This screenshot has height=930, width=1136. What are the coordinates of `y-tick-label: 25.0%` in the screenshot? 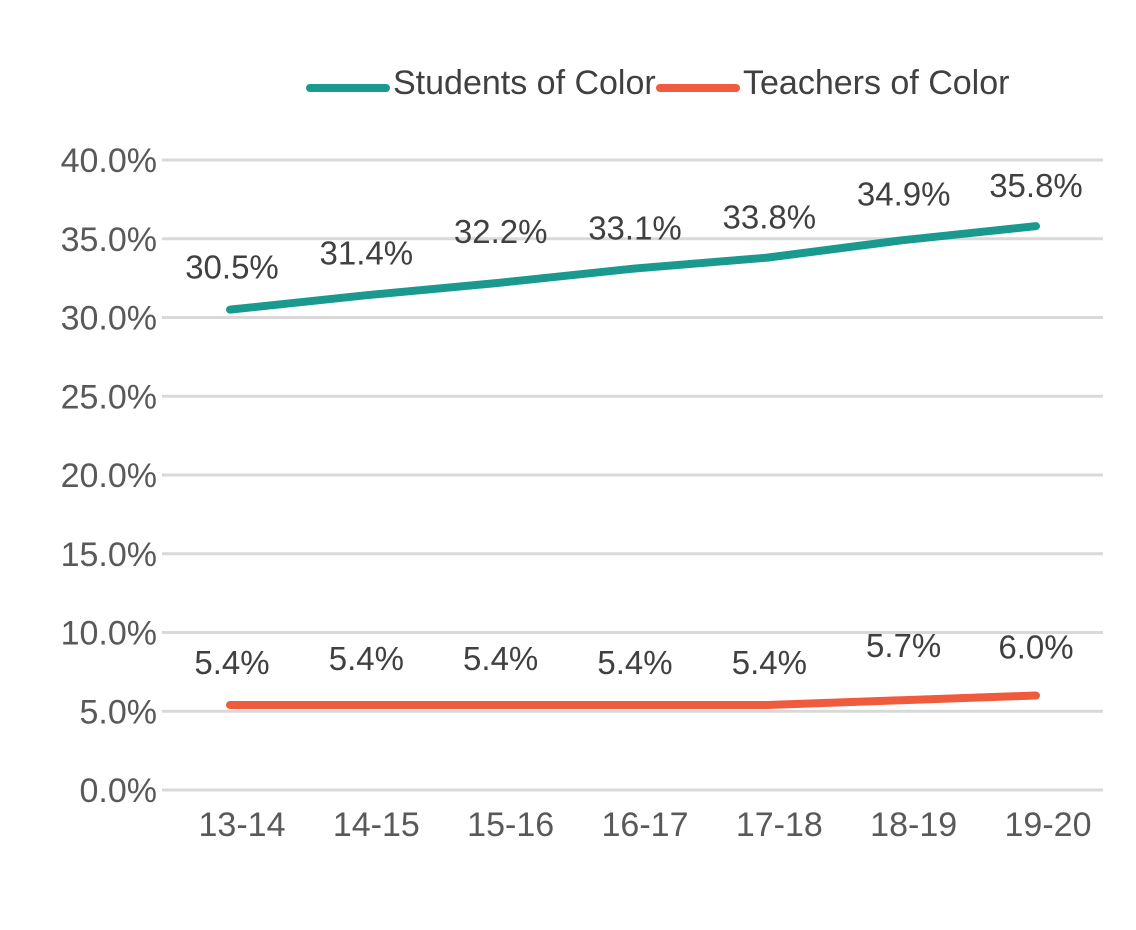 It's located at (109, 397).